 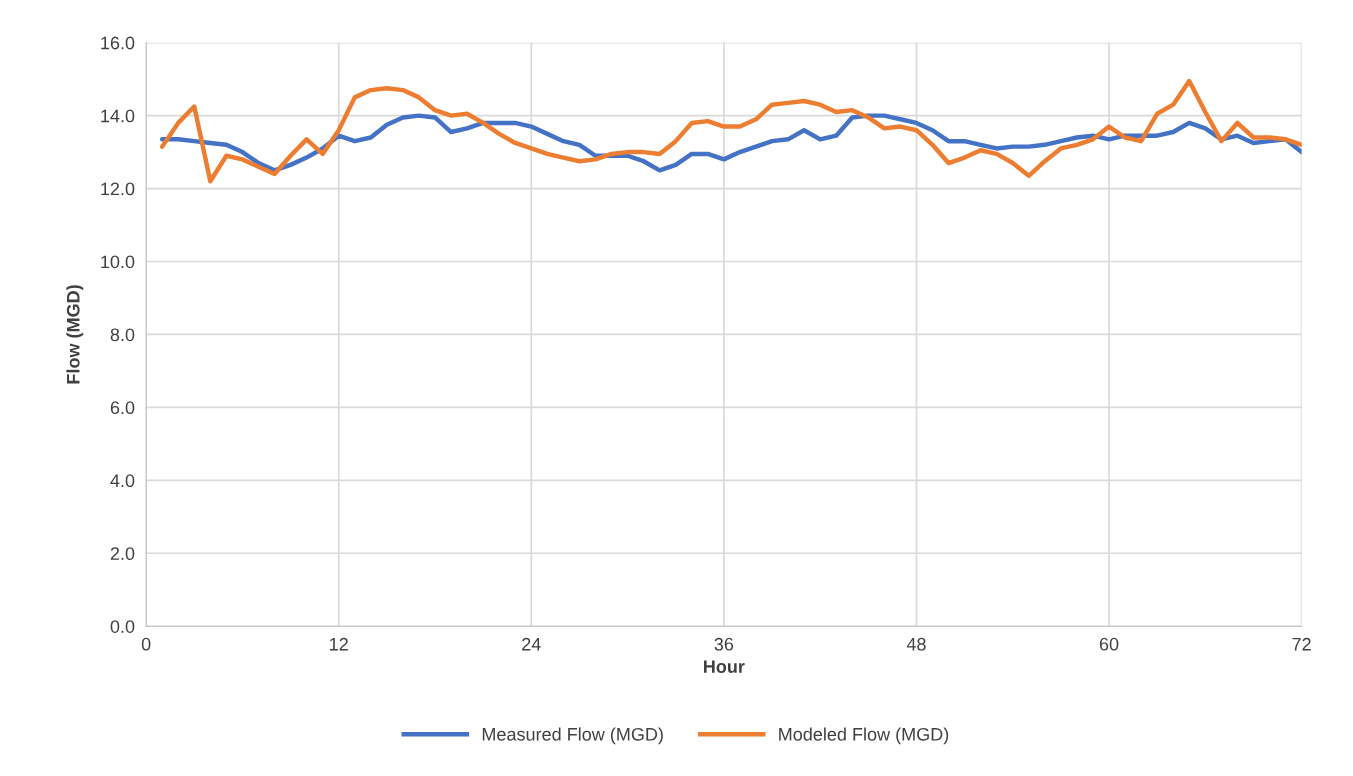 I want to click on y-tick-label: 6.0, so click(x=122, y=408).